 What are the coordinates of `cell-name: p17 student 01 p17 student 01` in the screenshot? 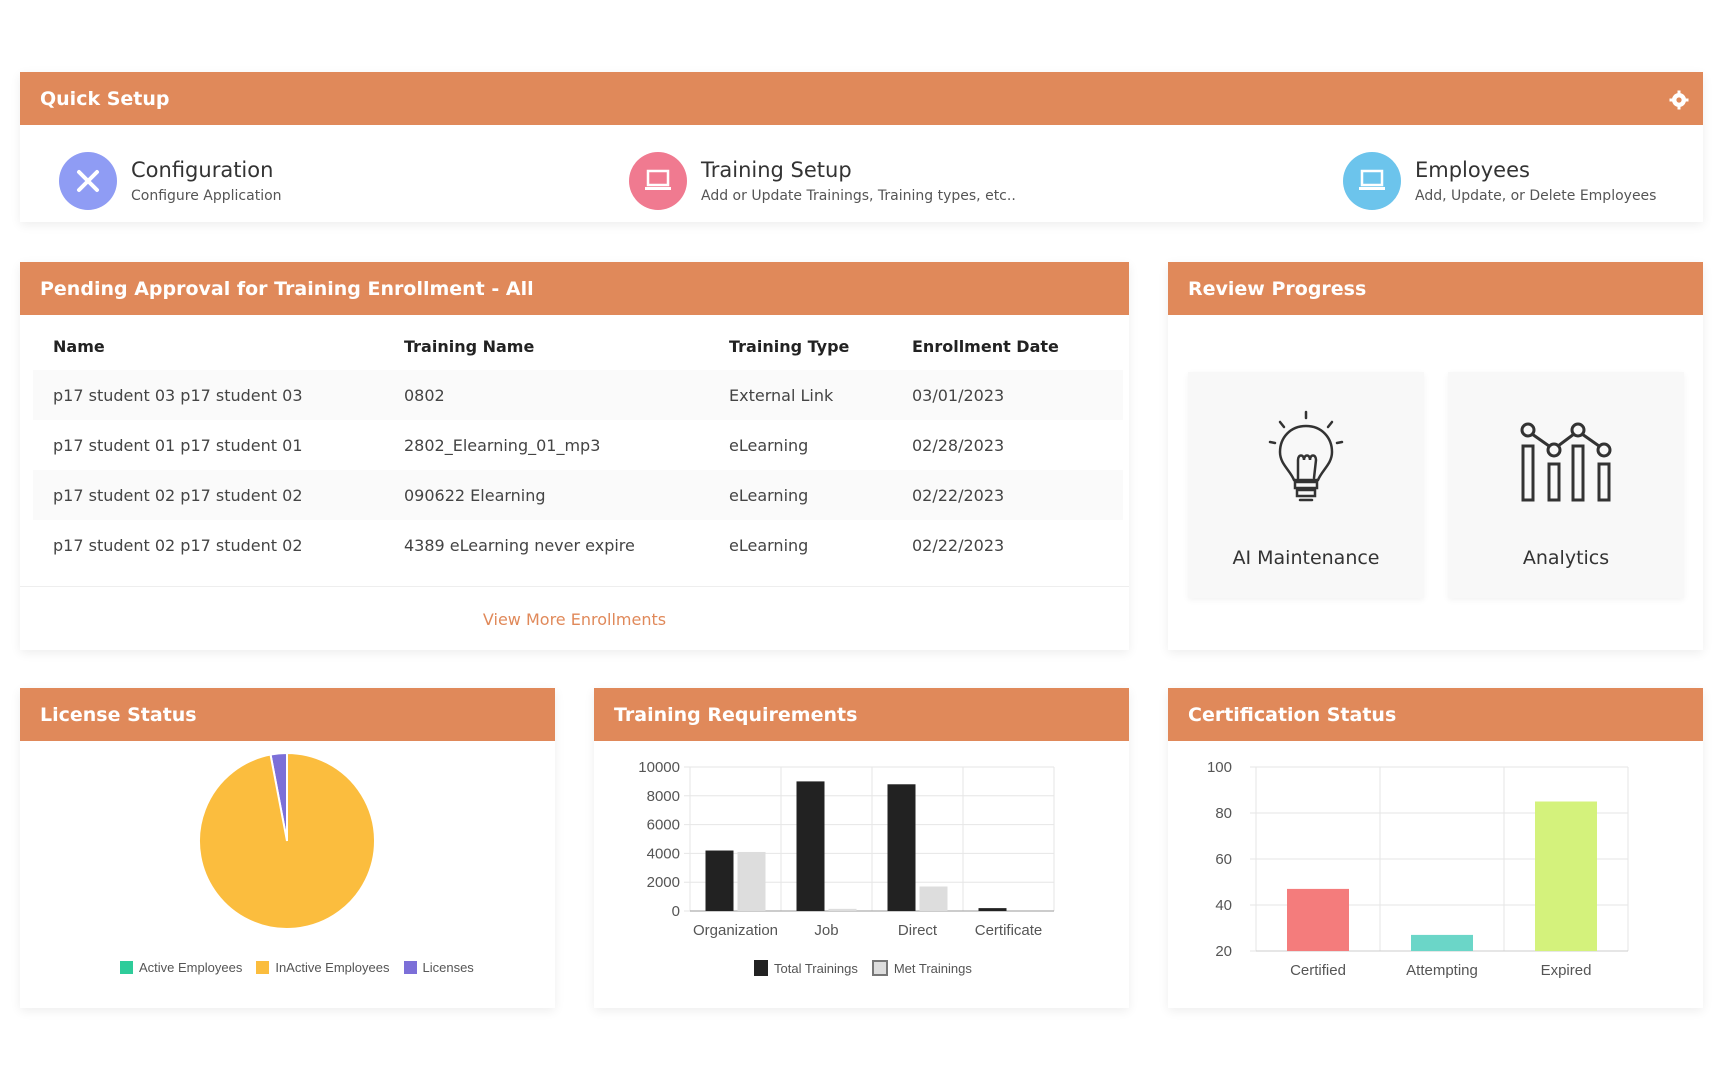 It's located at (178, 445).